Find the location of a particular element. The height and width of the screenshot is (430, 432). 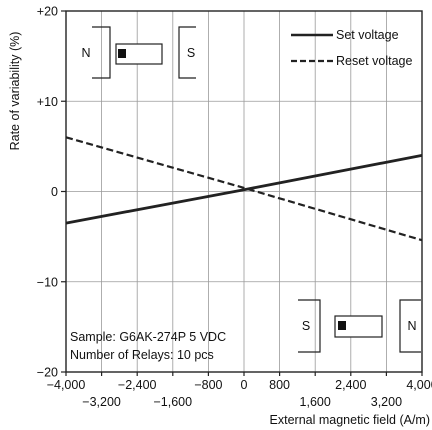

y-tick-label: −20 is located at coordinates (47, 373).